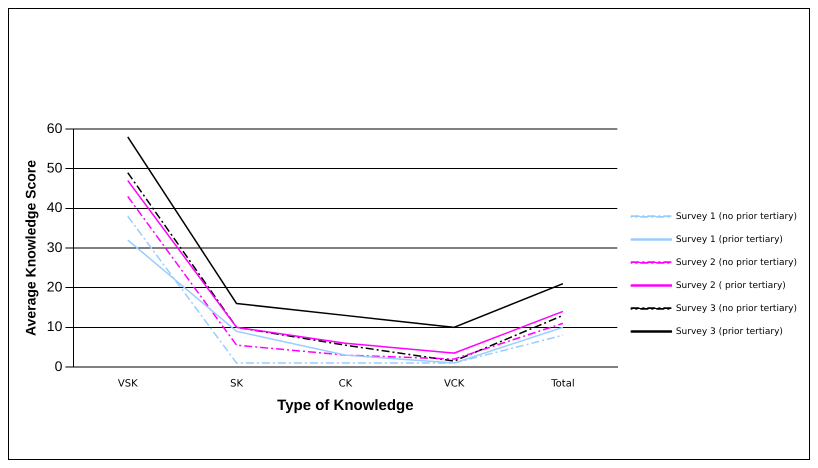  What do you see at coordinates (345, 405) in the screenshot?
I see `x-axis-title: Type of Knowledge` at bounding box center [345, 405].